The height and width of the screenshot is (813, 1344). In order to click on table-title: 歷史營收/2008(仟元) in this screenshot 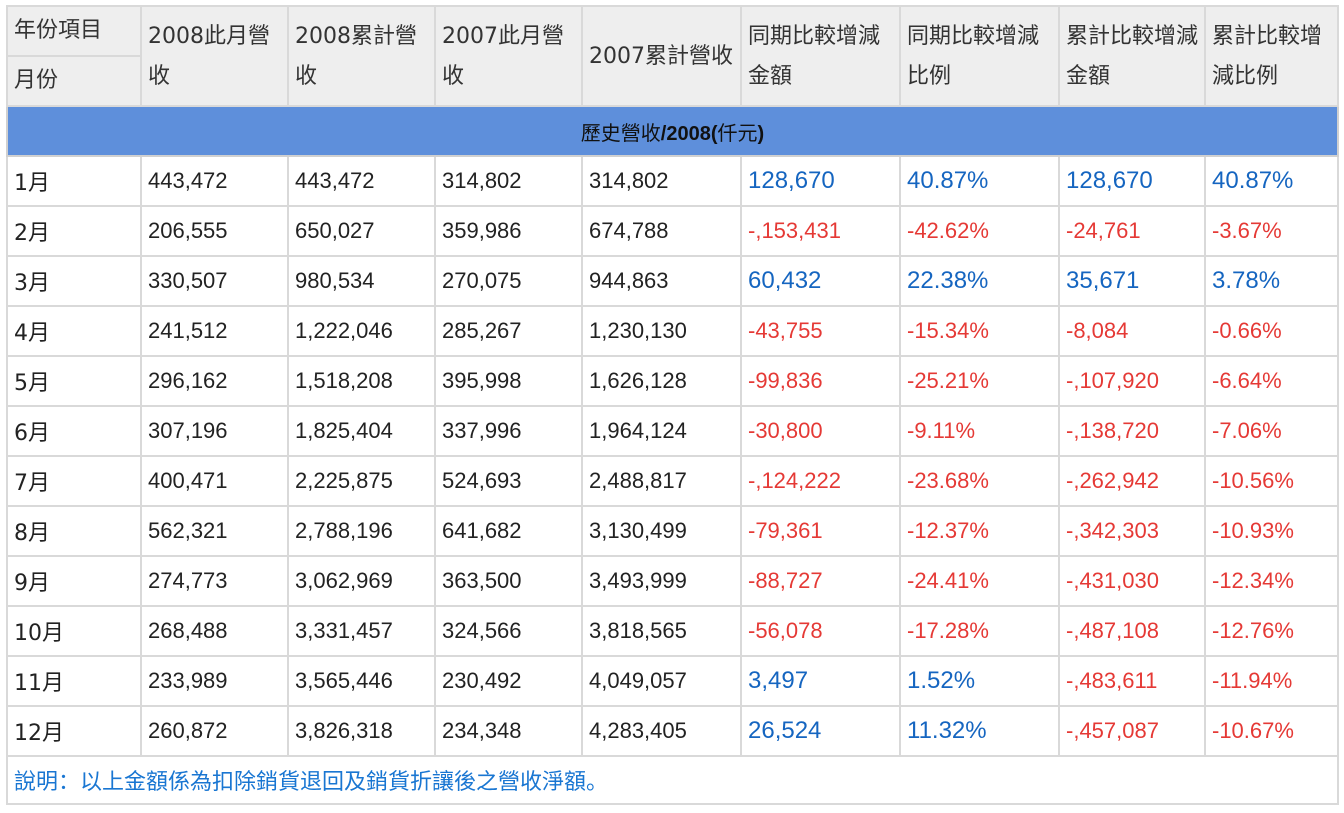, I will do `click(672, 131)`.